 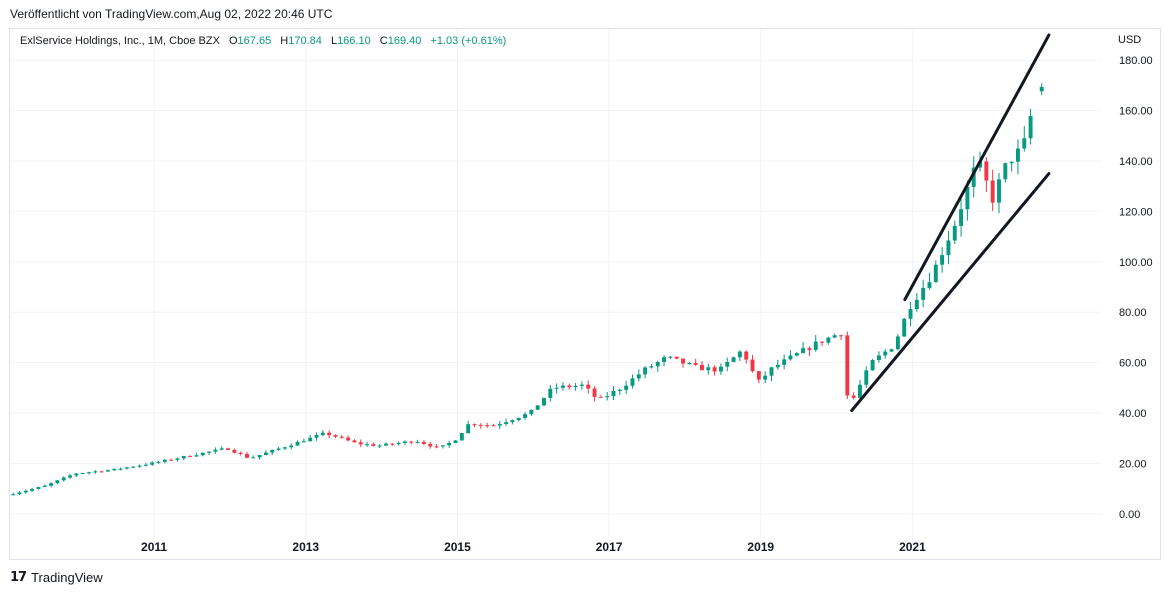 I want to click on tradingview-logo-icon: 17, so click(x=18, y=577).